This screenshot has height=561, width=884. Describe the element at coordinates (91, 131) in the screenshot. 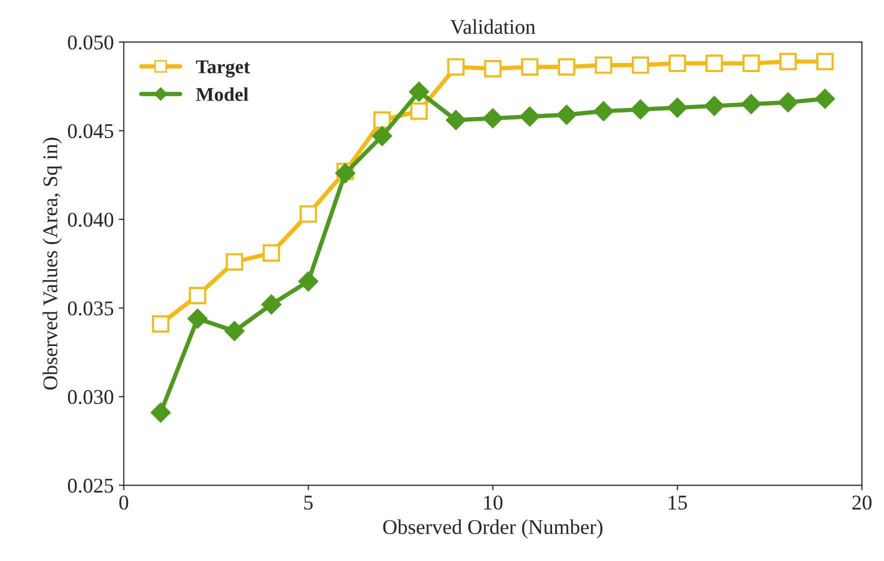

I see `y-tick-label: 0.045` at that location.